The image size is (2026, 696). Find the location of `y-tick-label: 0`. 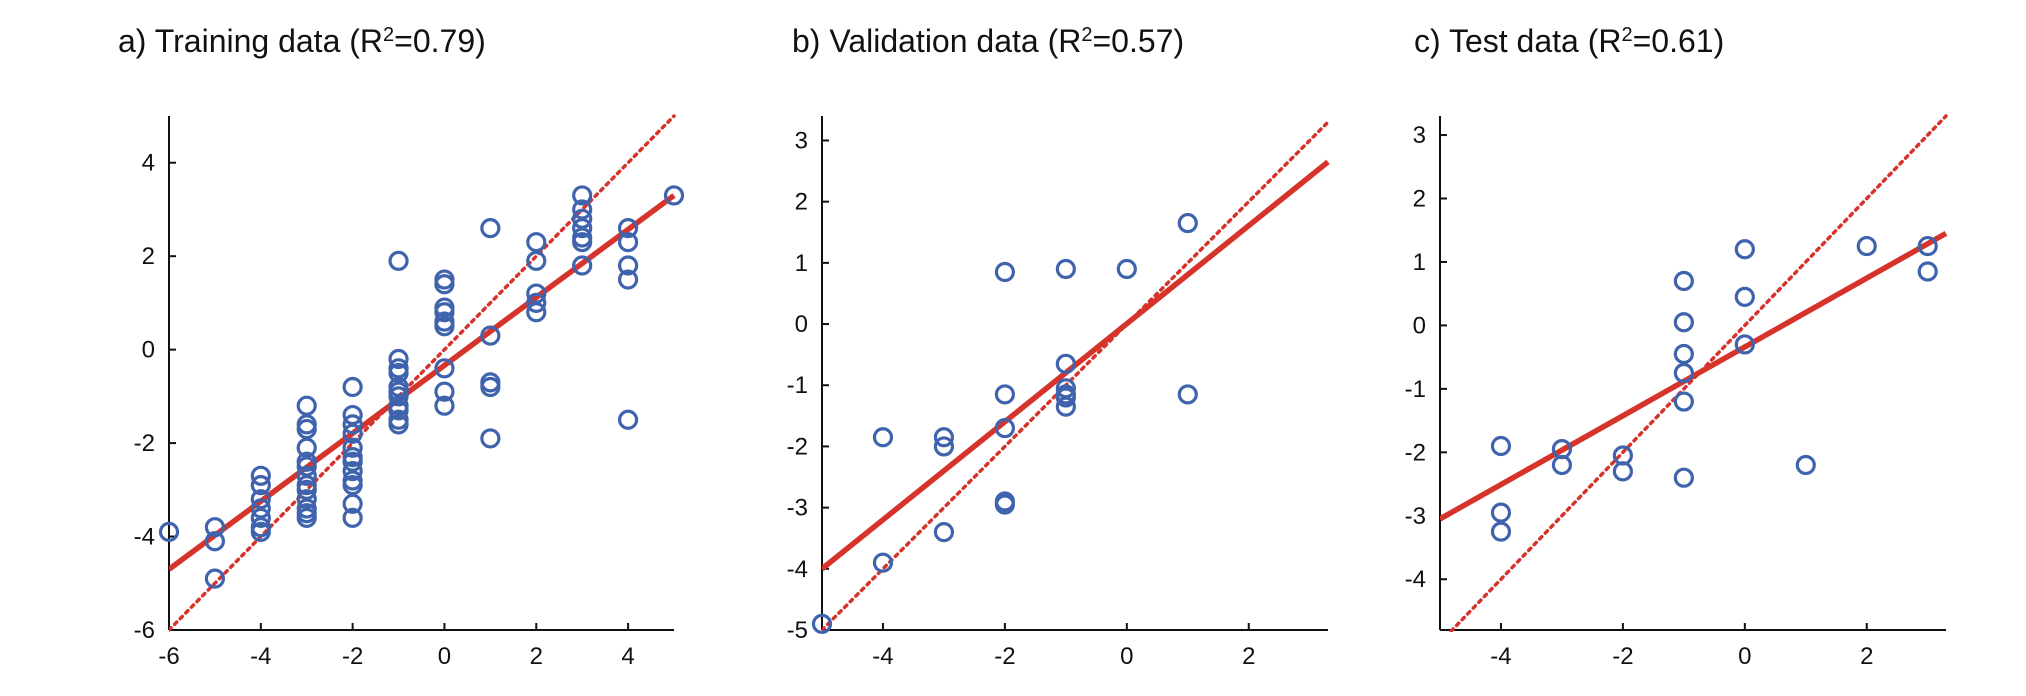

y-tick-label: 0 is located at coordinates (1419, 325).